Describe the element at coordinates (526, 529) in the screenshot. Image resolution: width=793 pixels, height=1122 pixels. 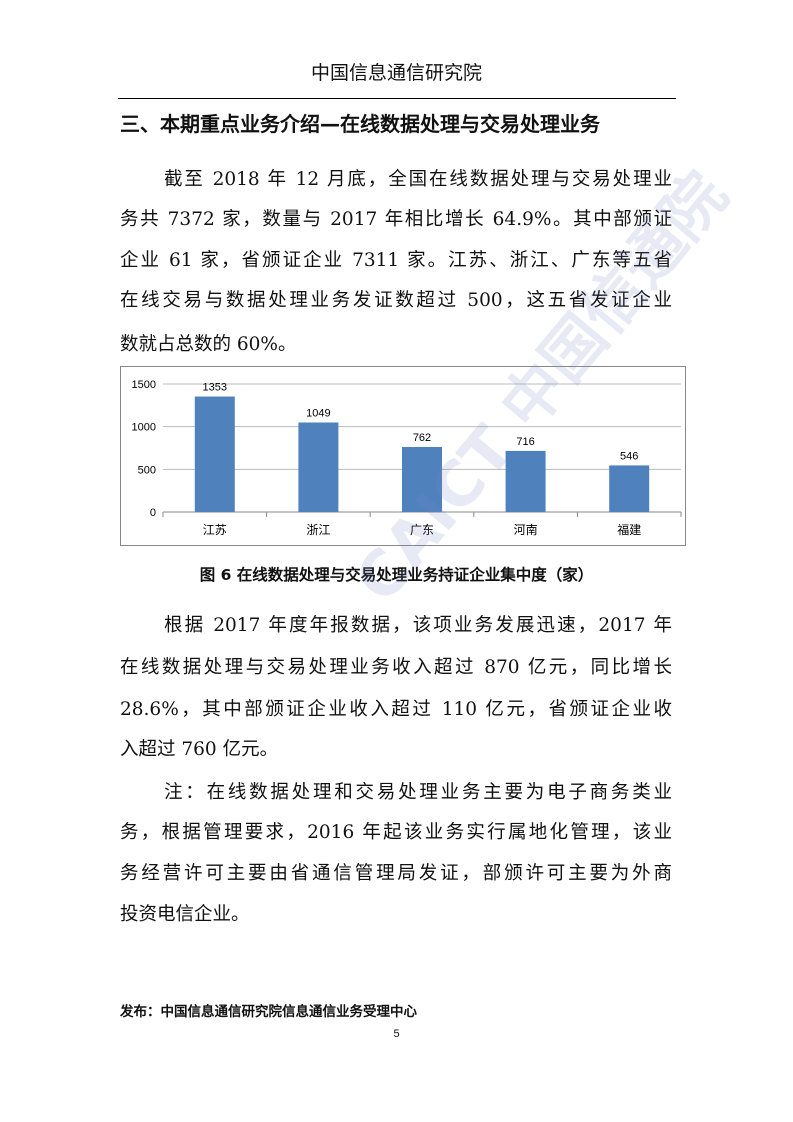
I see `x-category-label: 河南` at that location.